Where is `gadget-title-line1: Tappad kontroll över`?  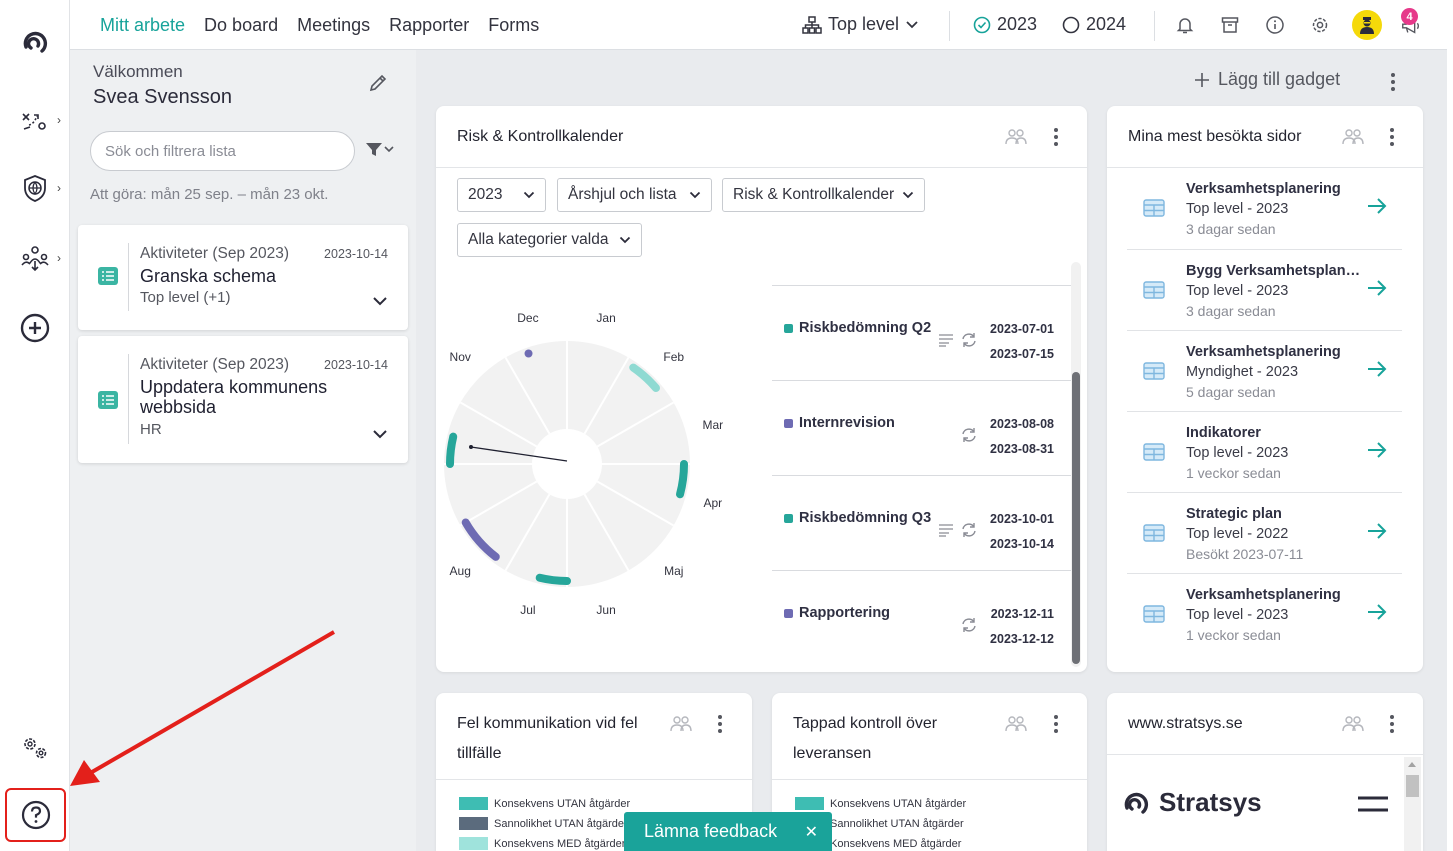 gadget-title-line1: Tappad kontroll över is located at coordinates (865, 723).